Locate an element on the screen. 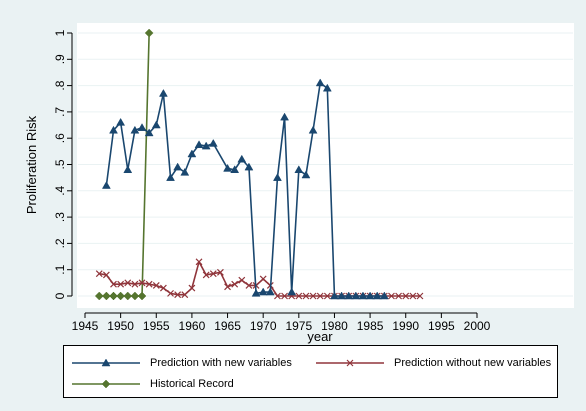 This screenshot has width=586, height=411. y-tick-label-8: .8 is located at coordinates (60, 85).